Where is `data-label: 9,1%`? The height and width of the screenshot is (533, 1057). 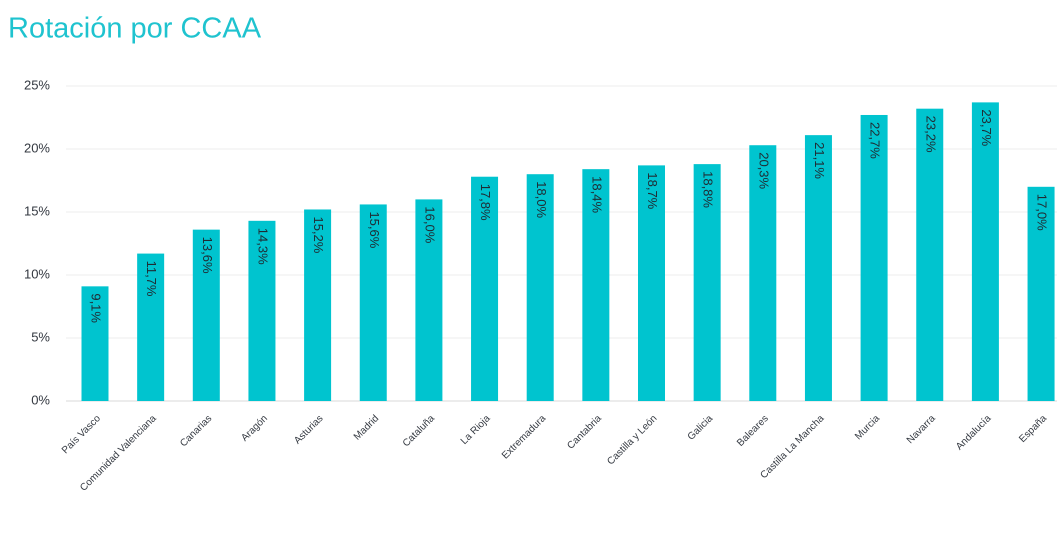
data-label: 9,1% is located at coordinates (96, 308).